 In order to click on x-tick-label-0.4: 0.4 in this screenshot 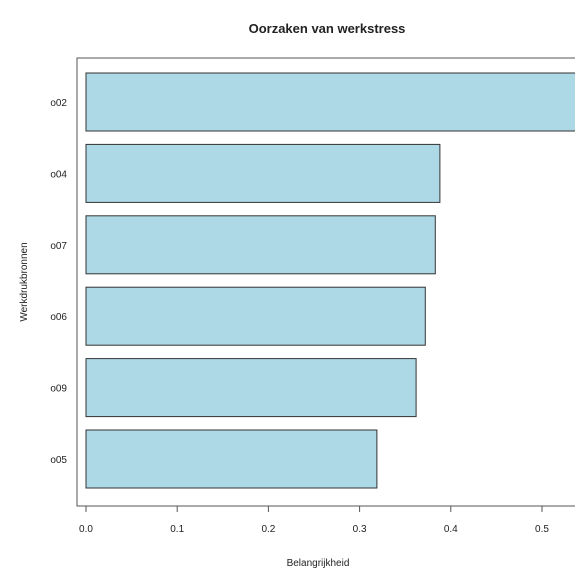, I will do `click(451, 529)`.